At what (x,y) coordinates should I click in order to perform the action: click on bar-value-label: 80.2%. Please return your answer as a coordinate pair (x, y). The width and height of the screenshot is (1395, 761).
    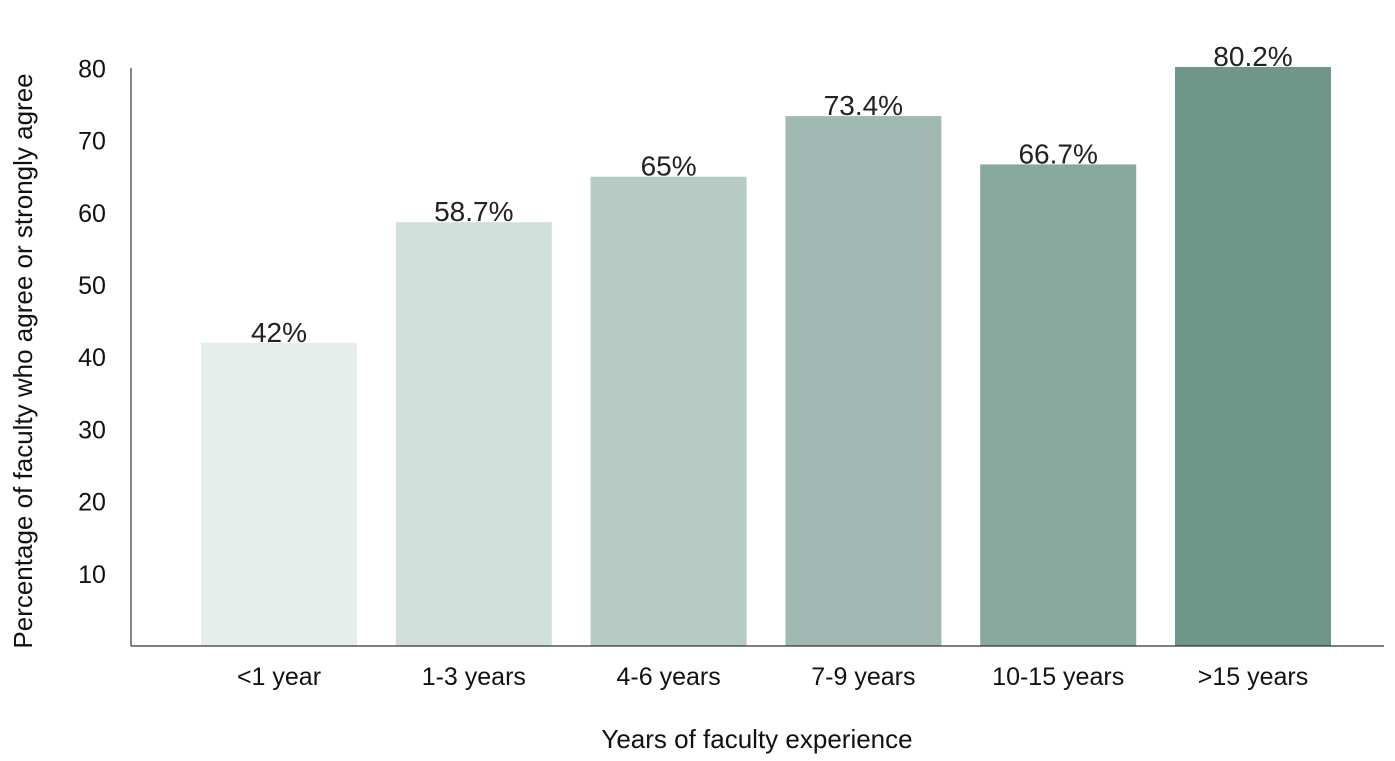
    Looking at the image, I should click on (1252, 56).